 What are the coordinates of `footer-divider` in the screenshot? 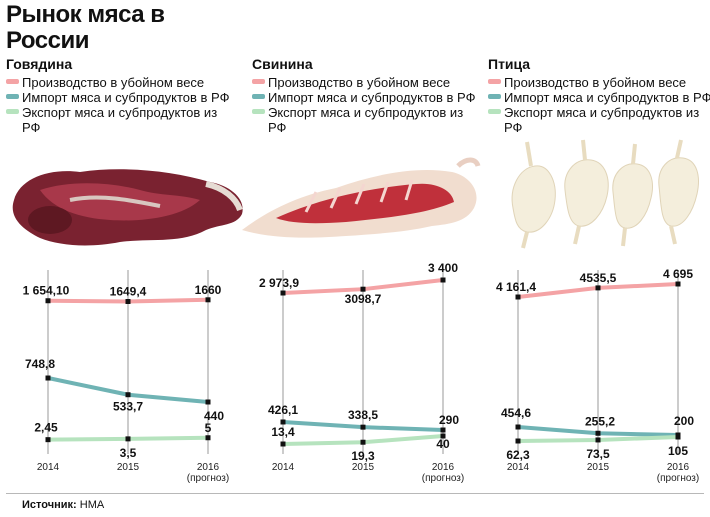 It's located at (355, 493).